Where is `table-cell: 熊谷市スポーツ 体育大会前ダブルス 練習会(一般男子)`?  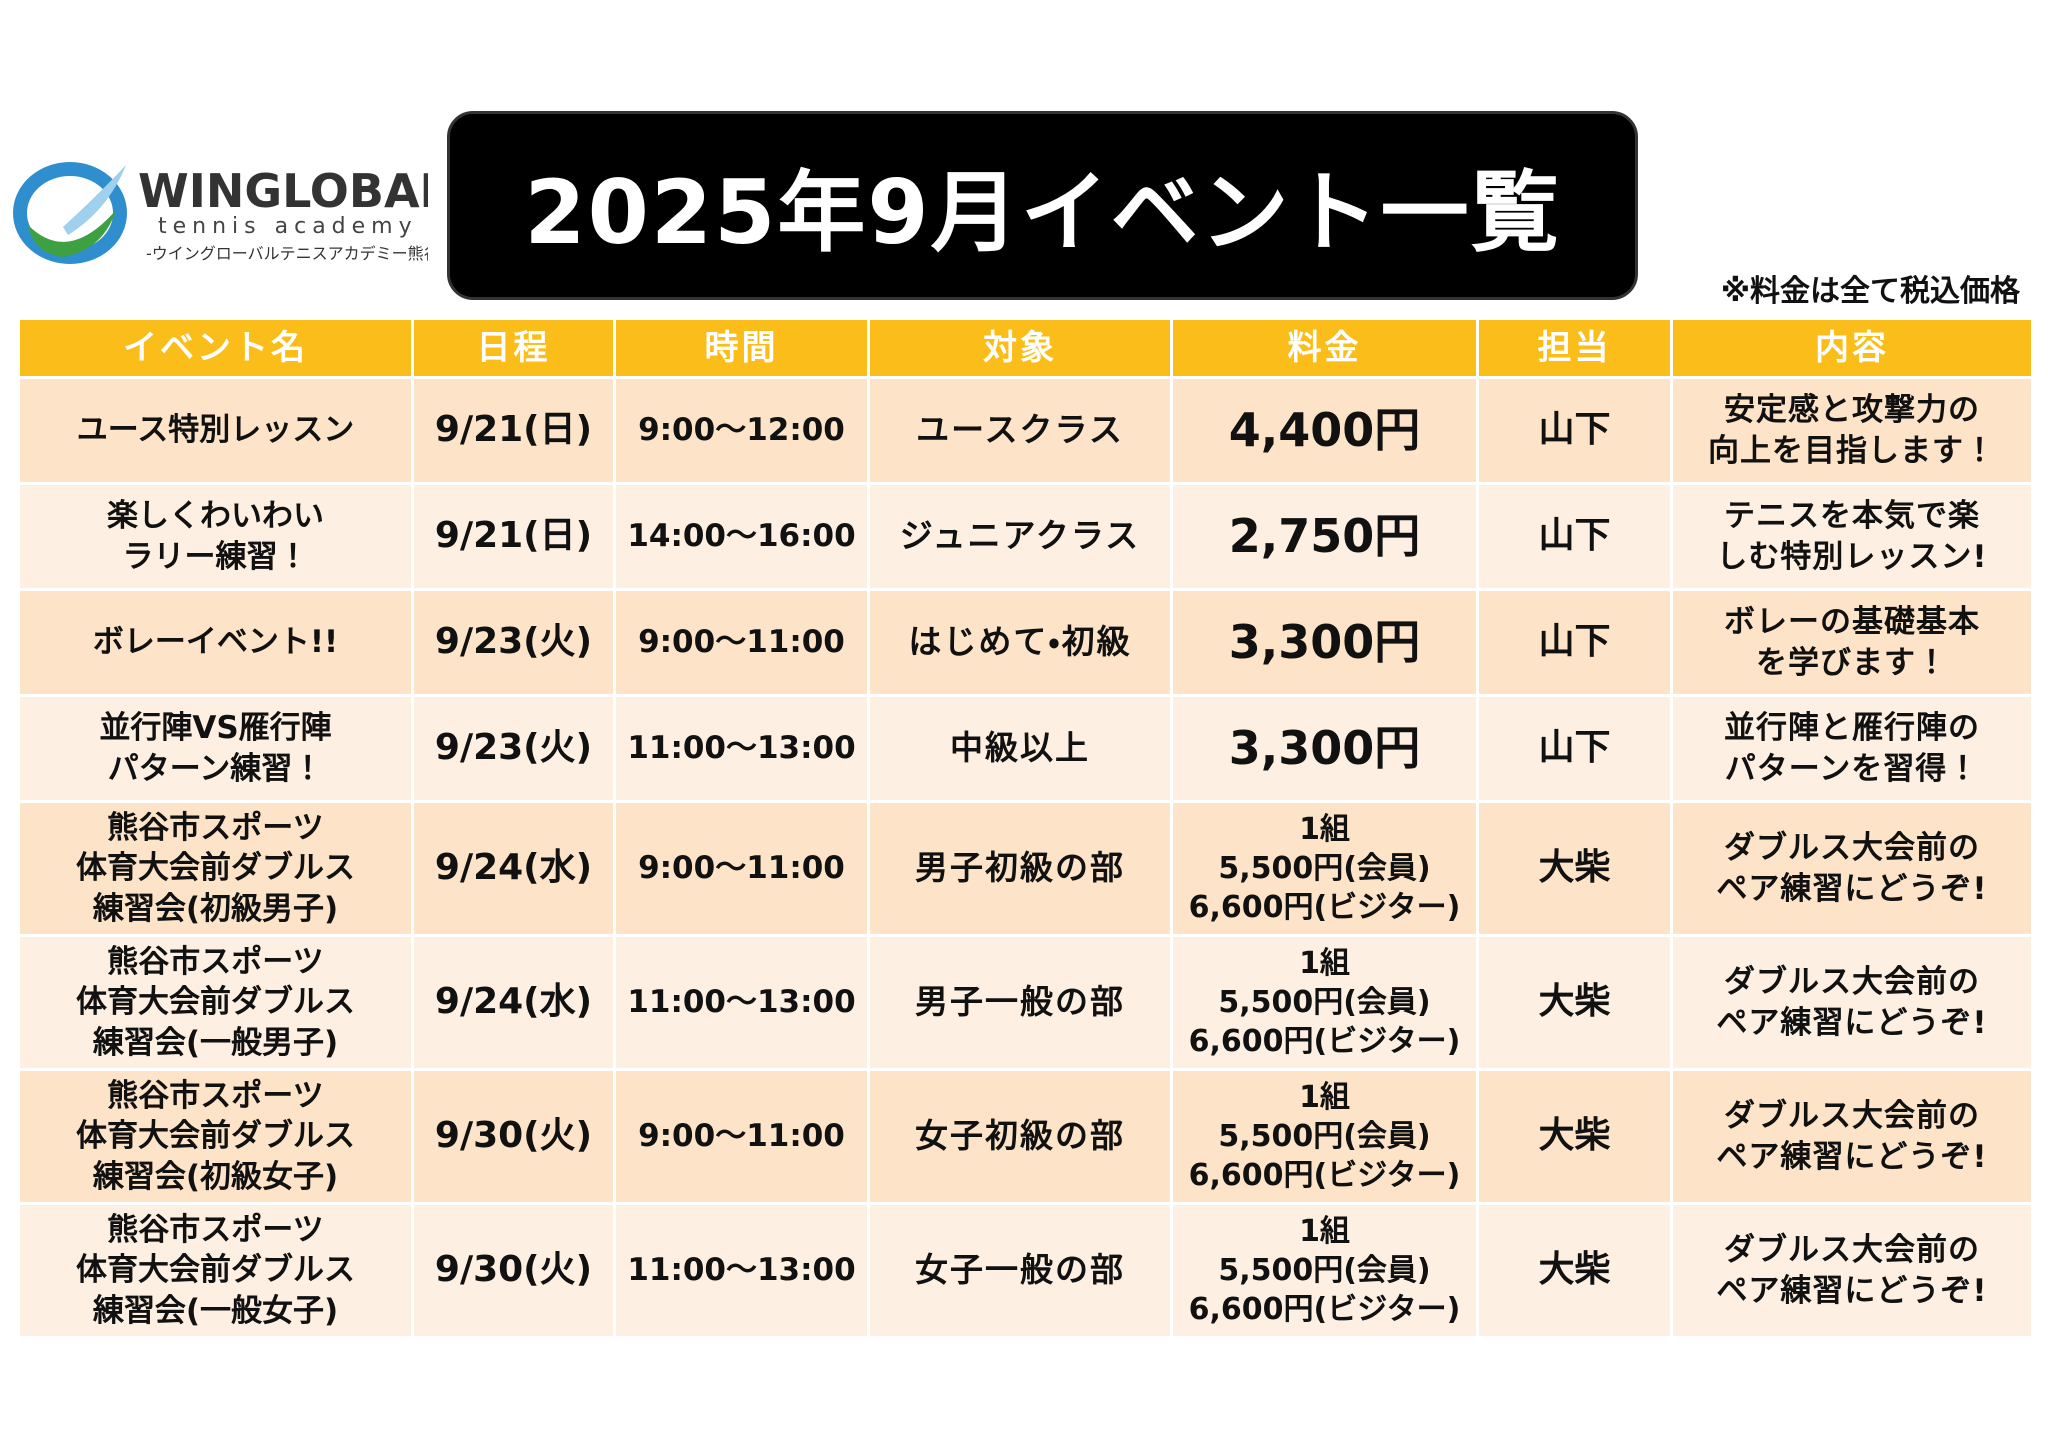
table-cell: 熊谷市スポーツ 体育大会前ダブルス 練習会(一般男子) is located at coordinates (215, 1002).